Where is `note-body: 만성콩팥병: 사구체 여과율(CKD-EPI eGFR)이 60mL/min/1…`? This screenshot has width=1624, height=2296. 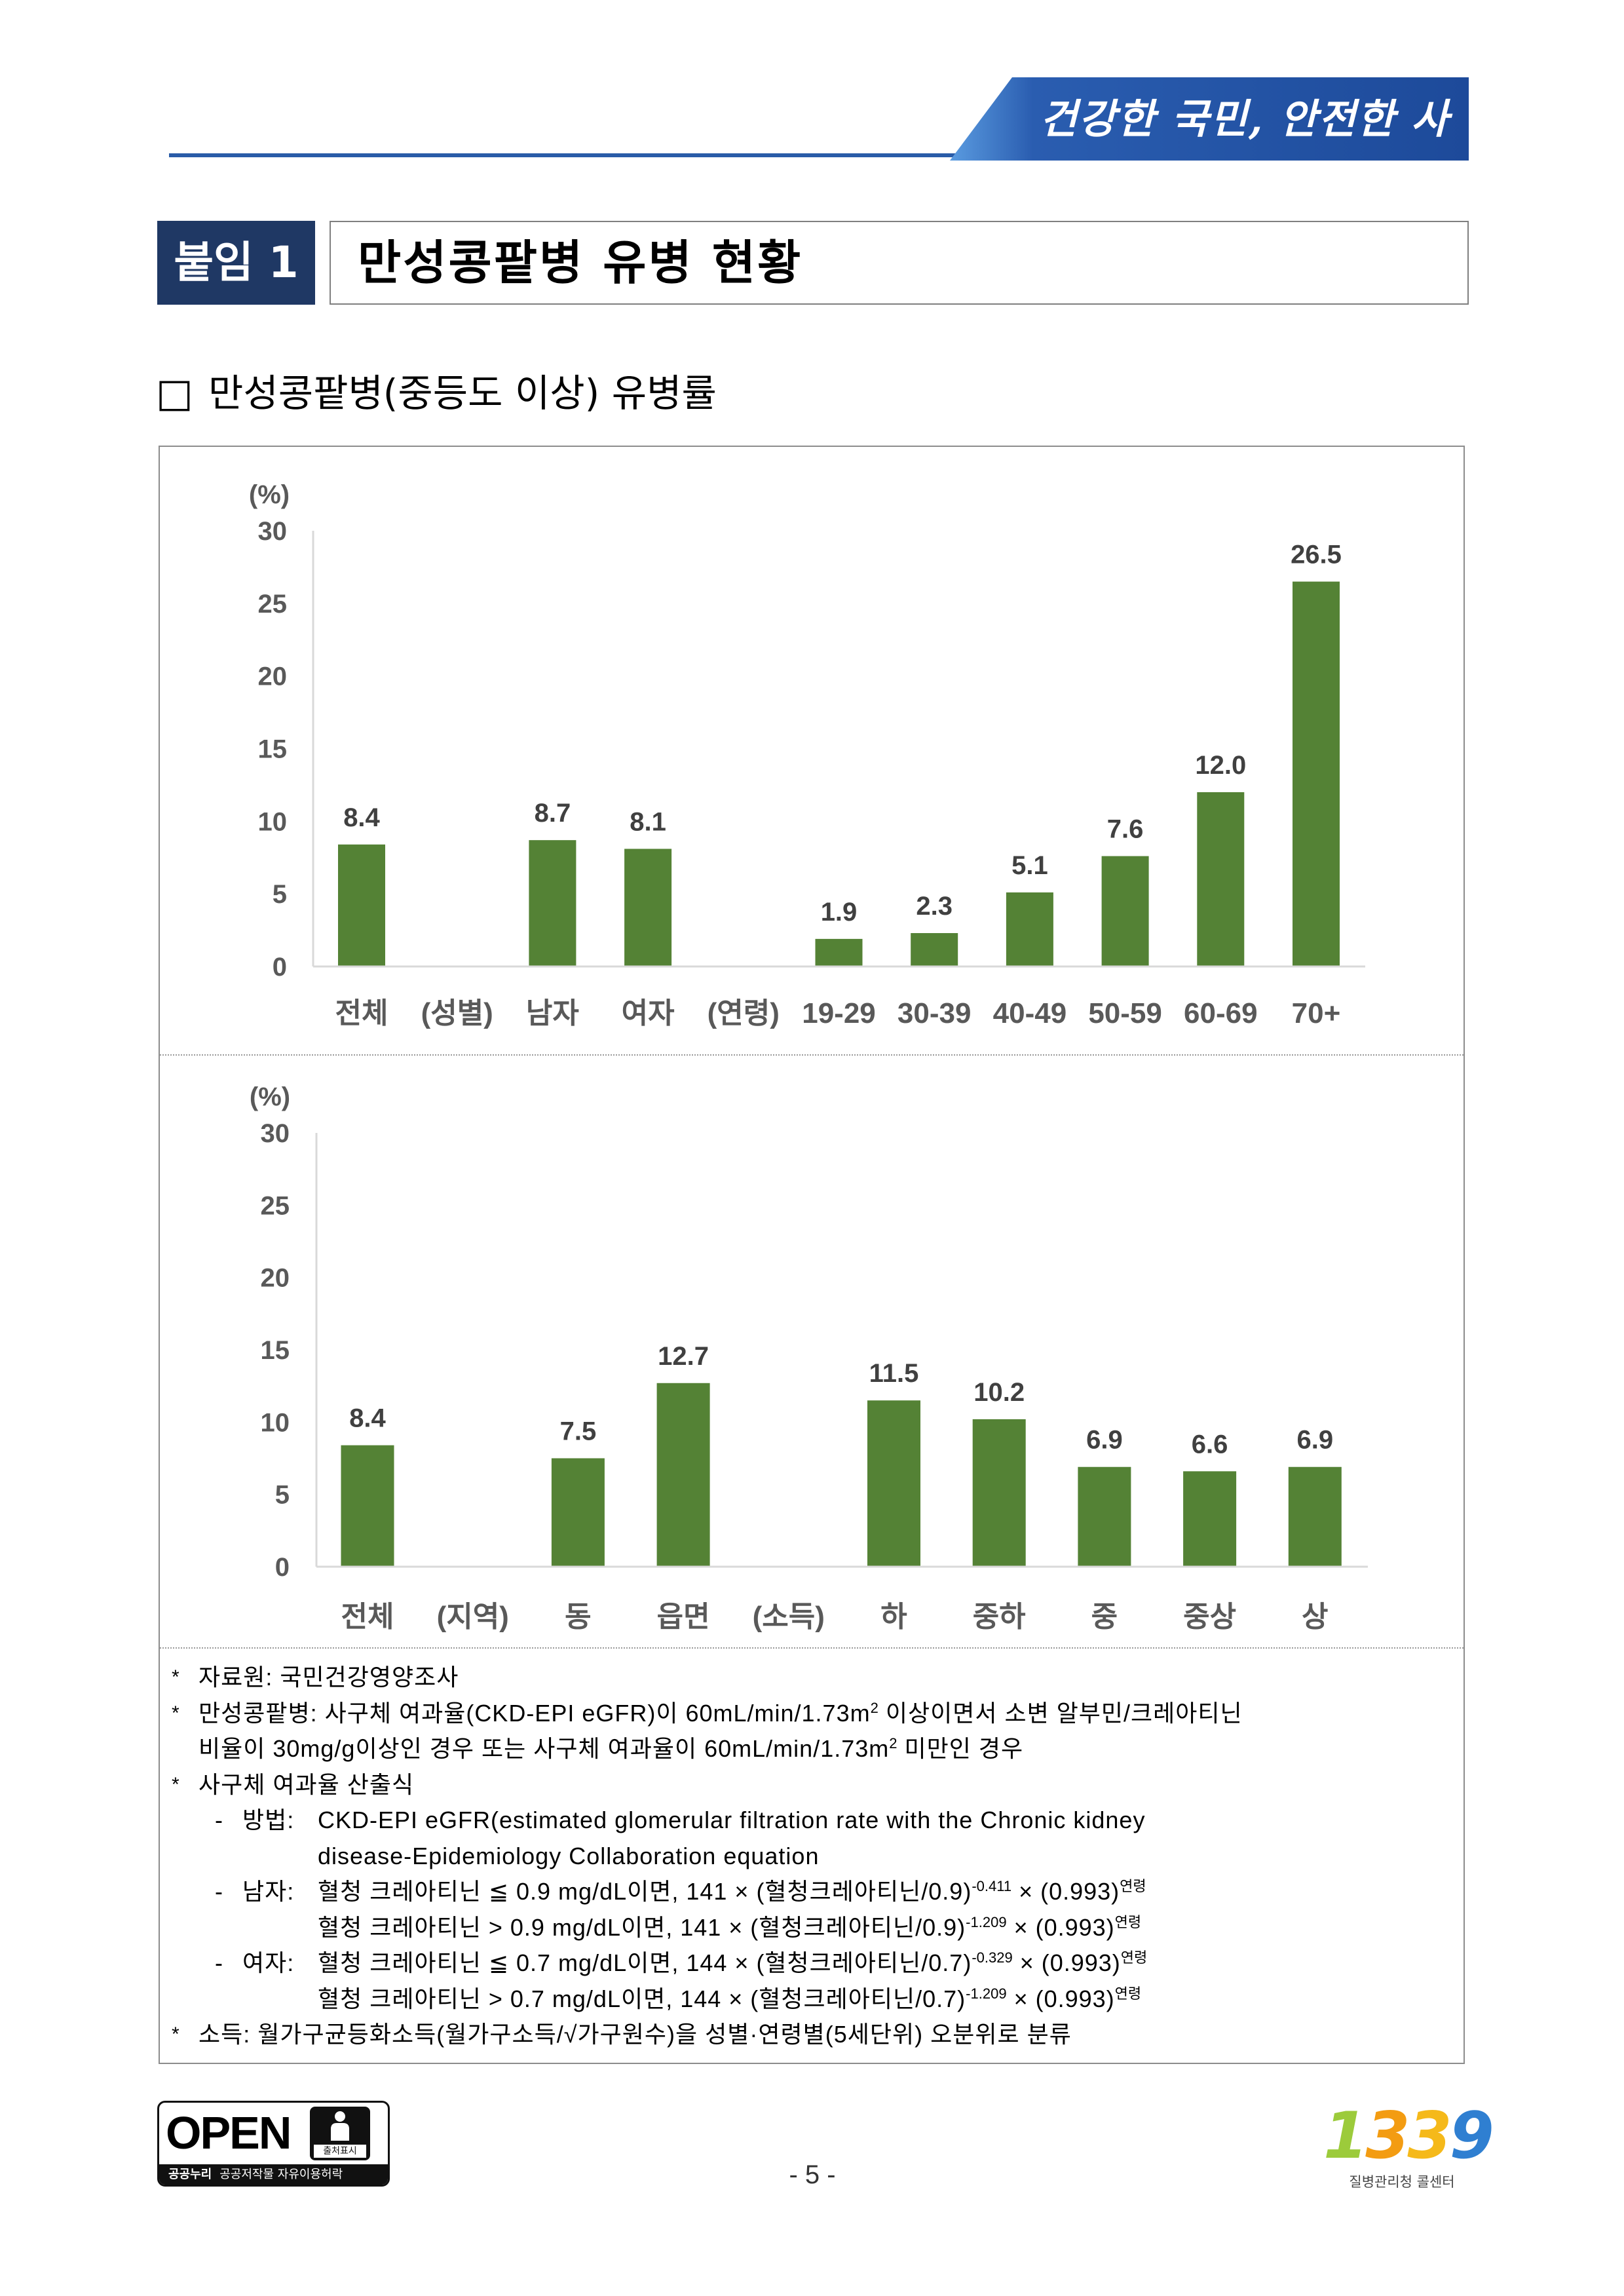
note-body: 만성콩팥병: 사구체 여과율(CKD-EPI eGFR)이 60mL/min/1… is located at coordinates (827, 1731).